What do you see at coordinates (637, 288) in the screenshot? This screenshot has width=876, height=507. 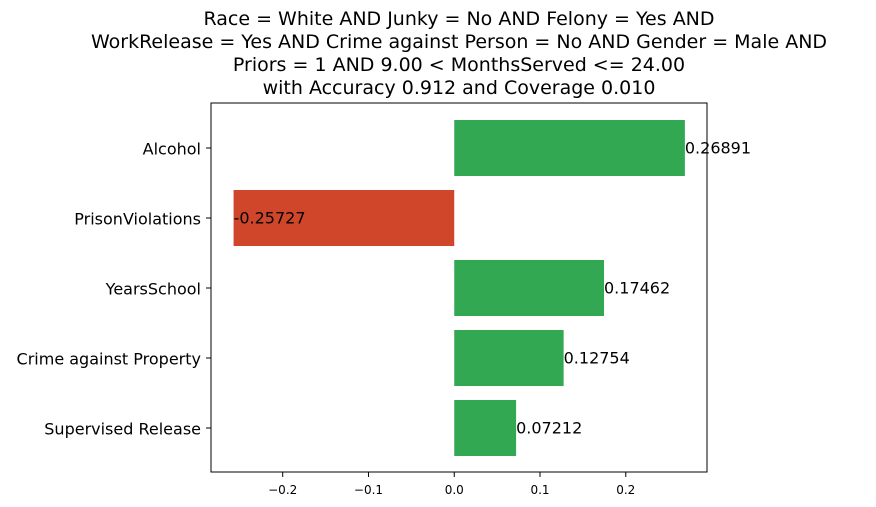 I see `value-label: 0.17462` at bounding box center [637, 288].